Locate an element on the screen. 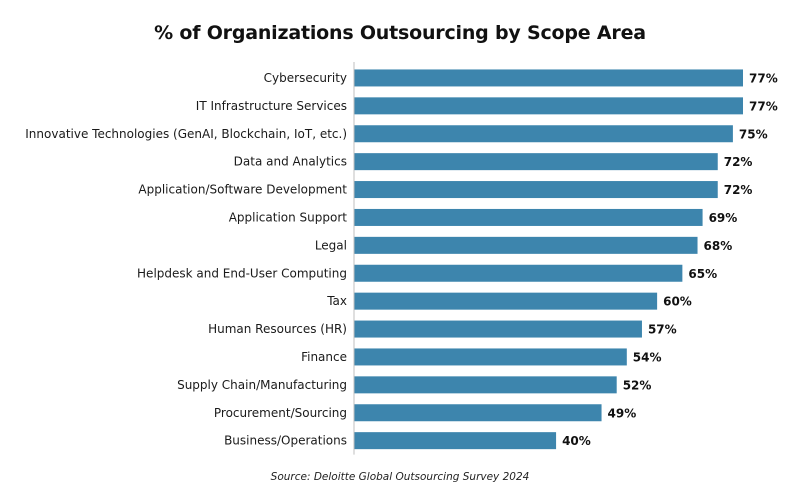 This screenshot has width=800, height=504. category-label: Finance is located at coordinates (324, 357).